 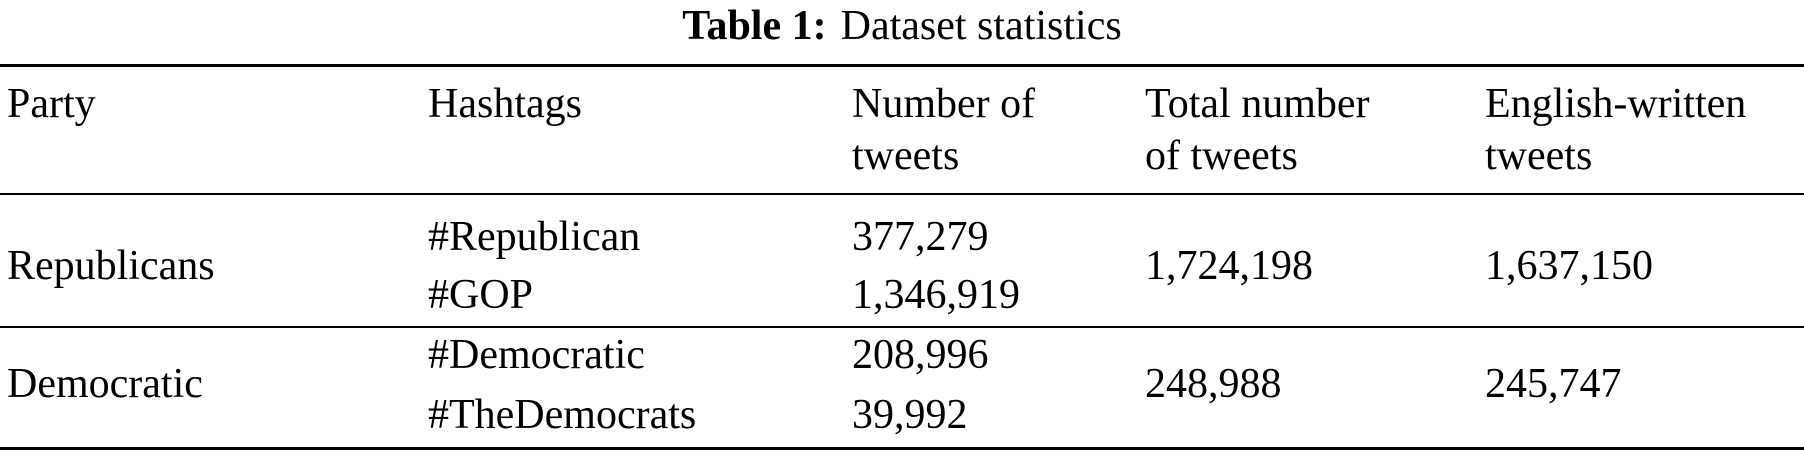 I want to click on header-hashtags: Hashtags, so click(x=505, y=104).